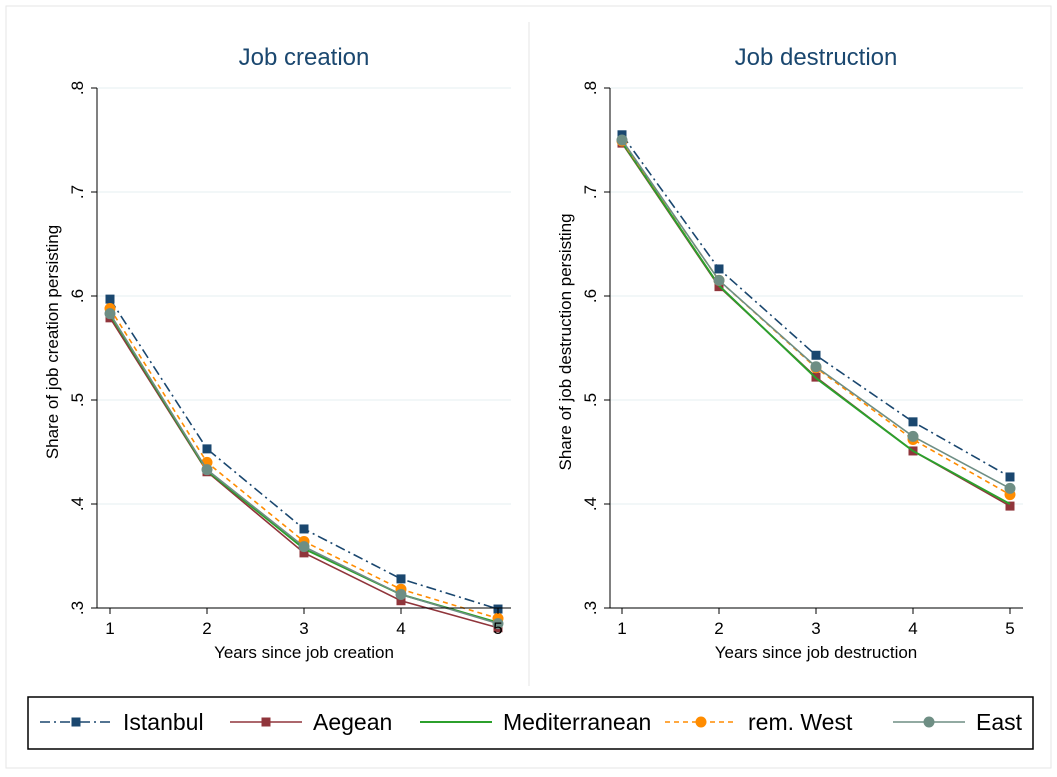 The width and height of the screenshot is (1057, 777). What do you see at coordinates (565, 341) in the screenshot?
I see `y-axis-label: Share of job destruction persisting` at bounding box center [565, 341].